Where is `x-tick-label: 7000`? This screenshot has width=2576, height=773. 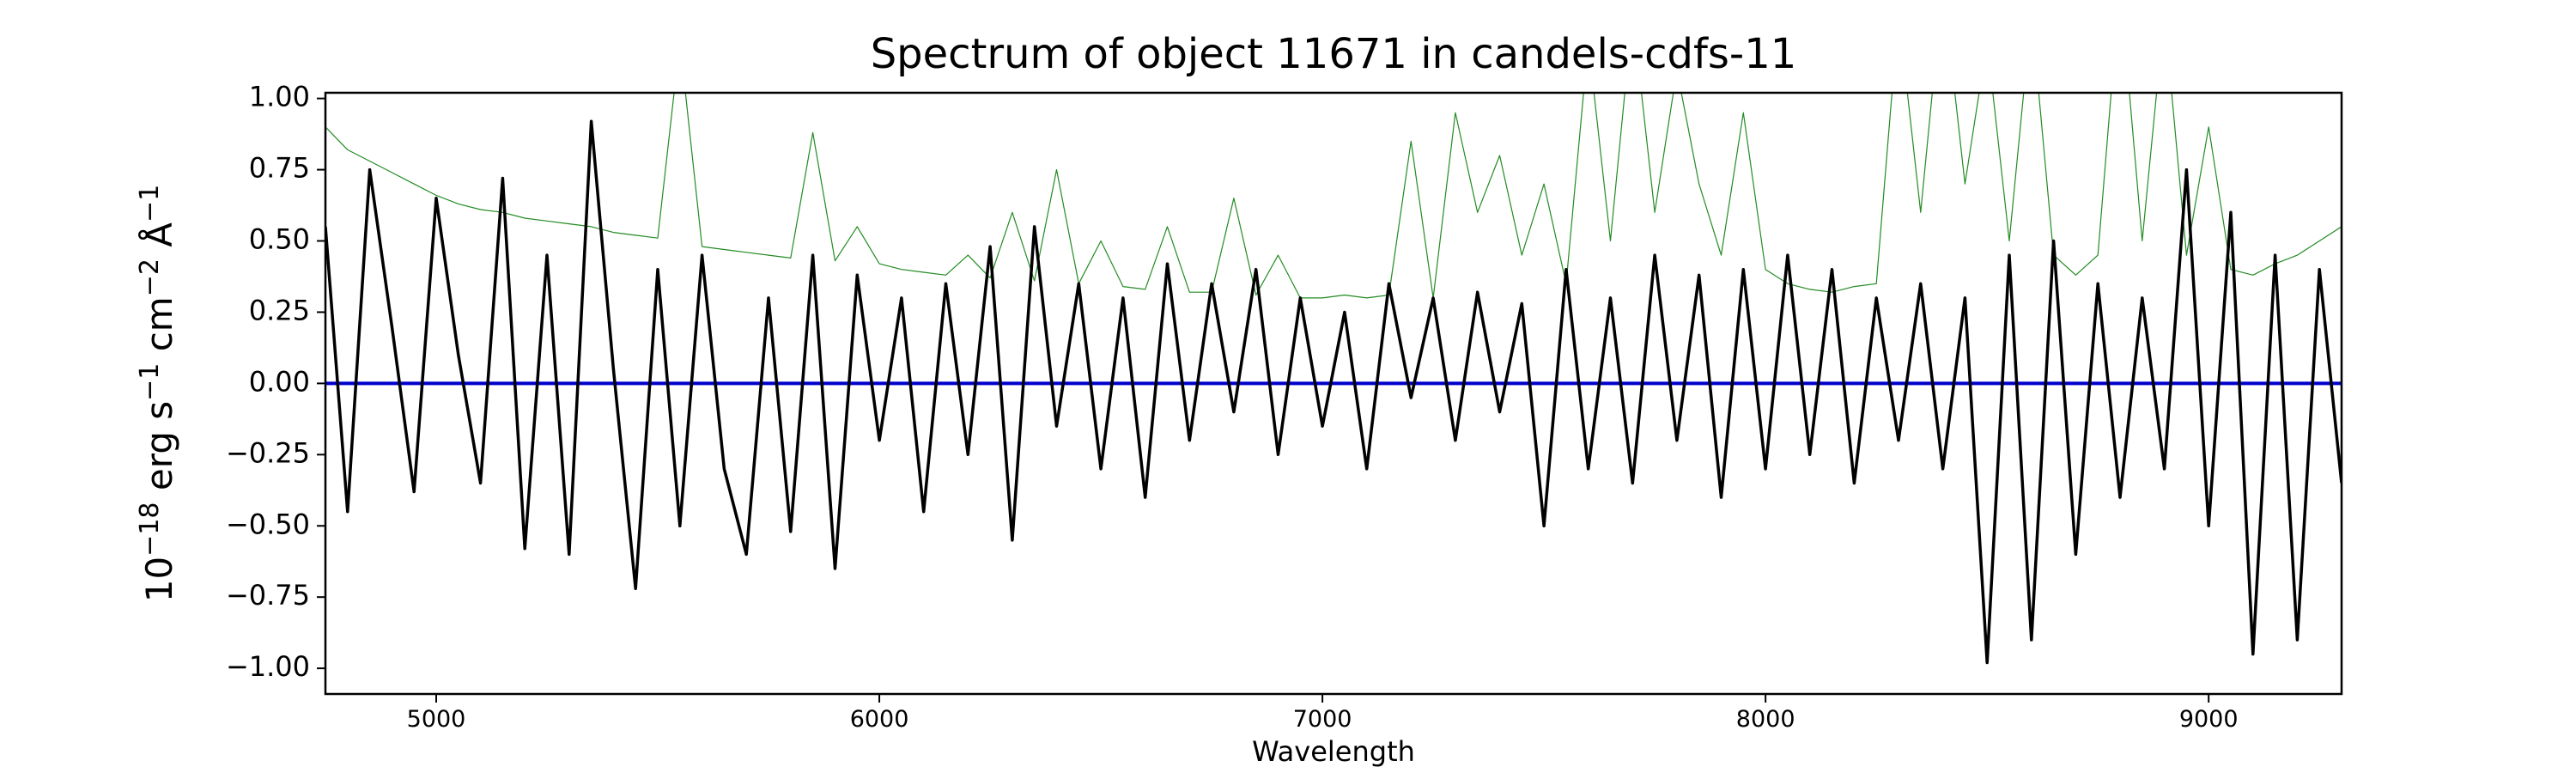 x-tick-label: 7000 is located at coordinates (1323, 719).